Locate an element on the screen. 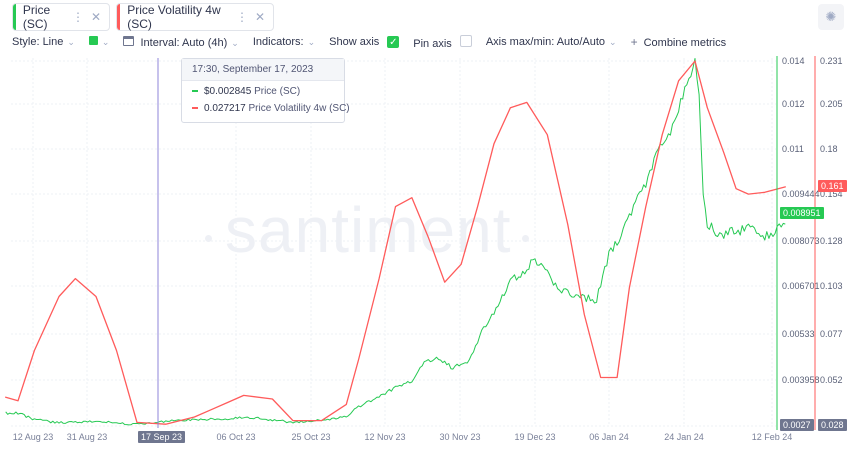  tooltip-volatility-label: Price Volatility 4w (SC) is located at coordinates (299, 108).